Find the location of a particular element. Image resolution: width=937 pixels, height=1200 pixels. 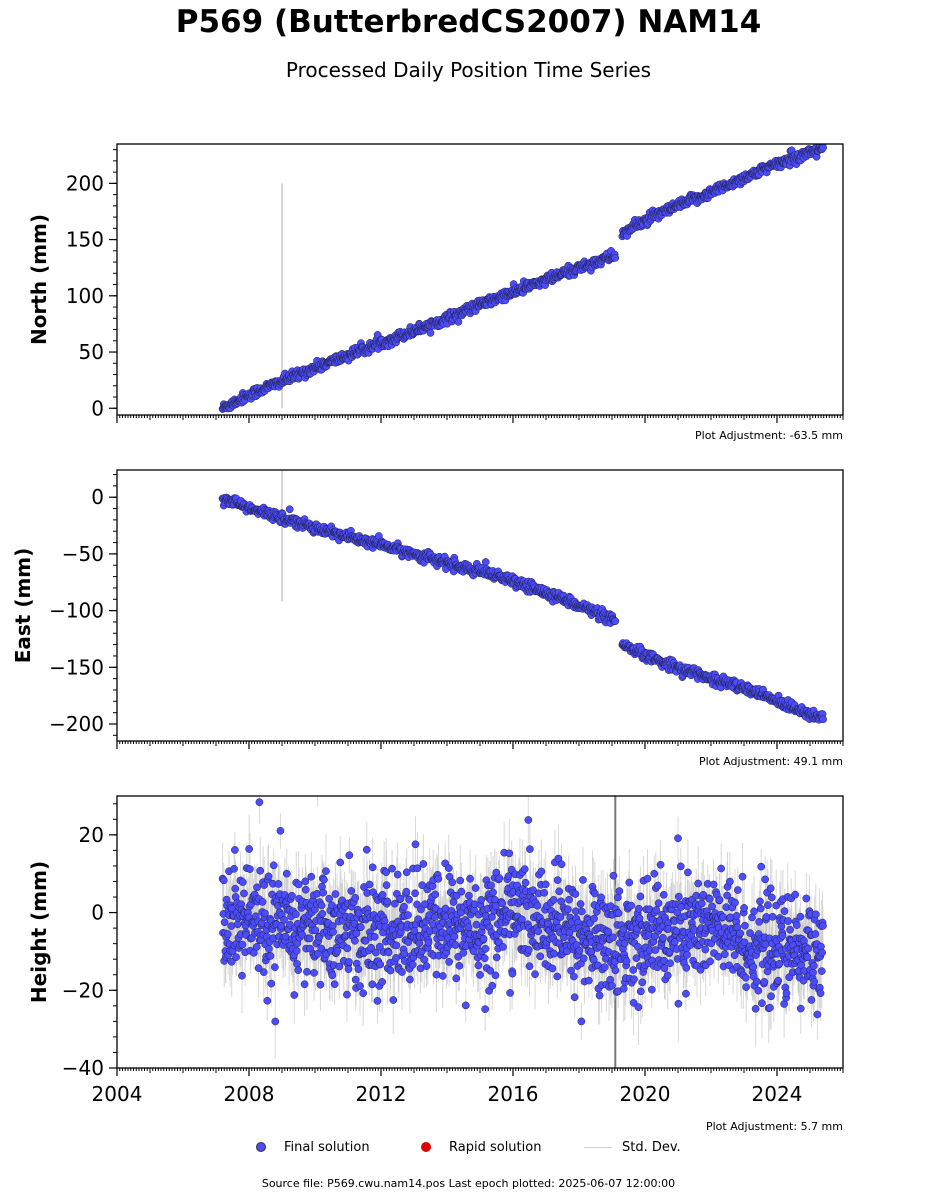

y-tick-label: 150 is located at coordinates (85, 240).